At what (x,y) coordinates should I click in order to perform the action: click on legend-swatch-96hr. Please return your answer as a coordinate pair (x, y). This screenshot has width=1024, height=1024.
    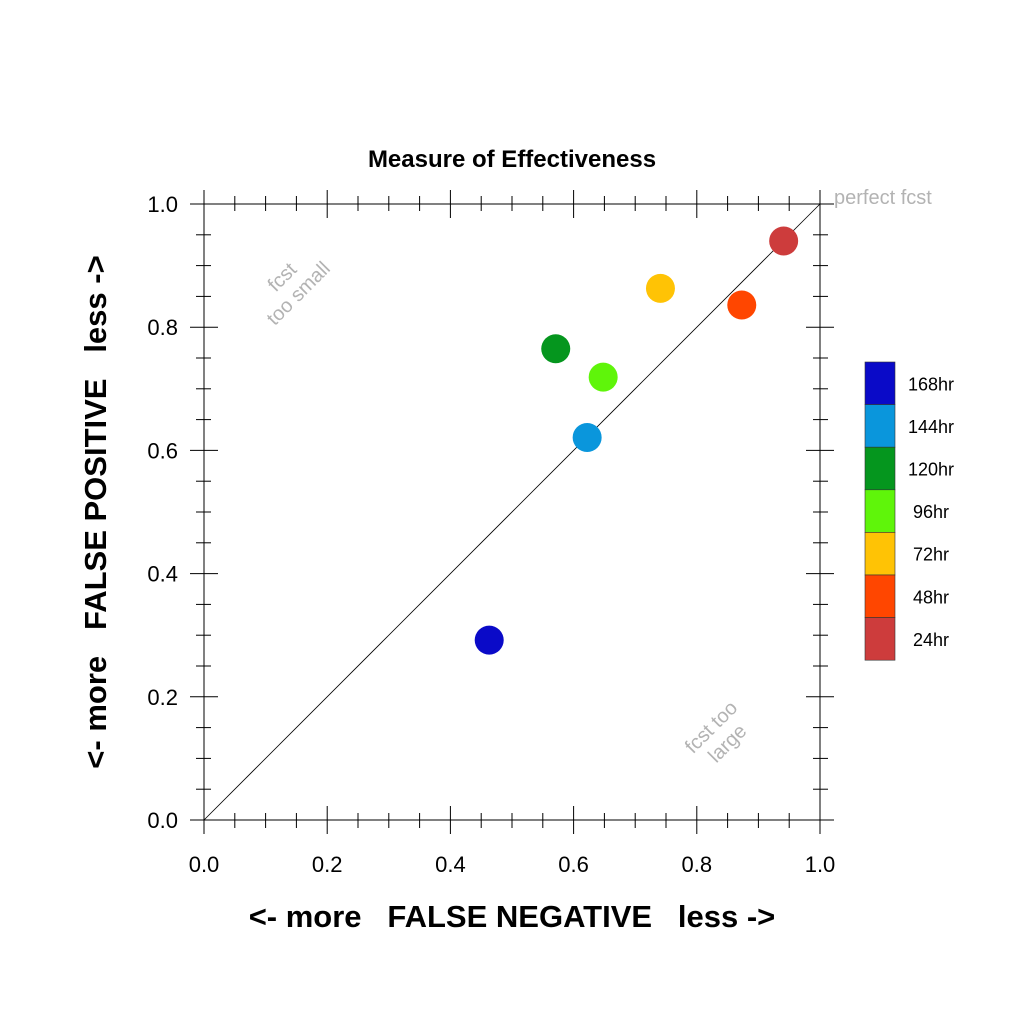
    Looking at the image, I should click on (880, 511).